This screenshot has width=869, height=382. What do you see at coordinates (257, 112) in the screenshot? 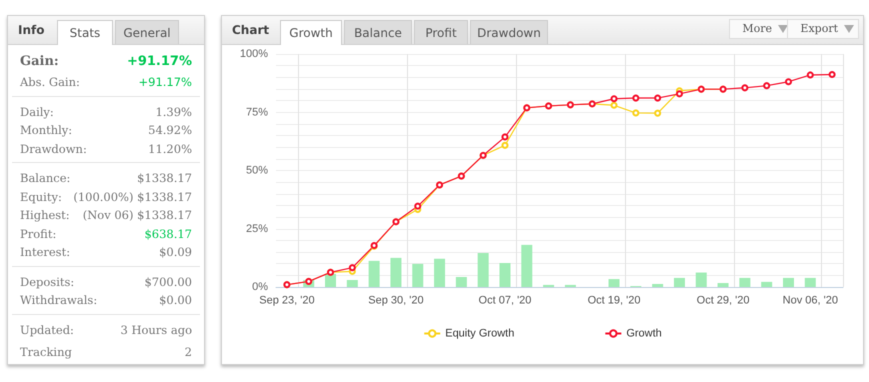
I see `y-tick-label: 75%` at bounding box center [257, 112].